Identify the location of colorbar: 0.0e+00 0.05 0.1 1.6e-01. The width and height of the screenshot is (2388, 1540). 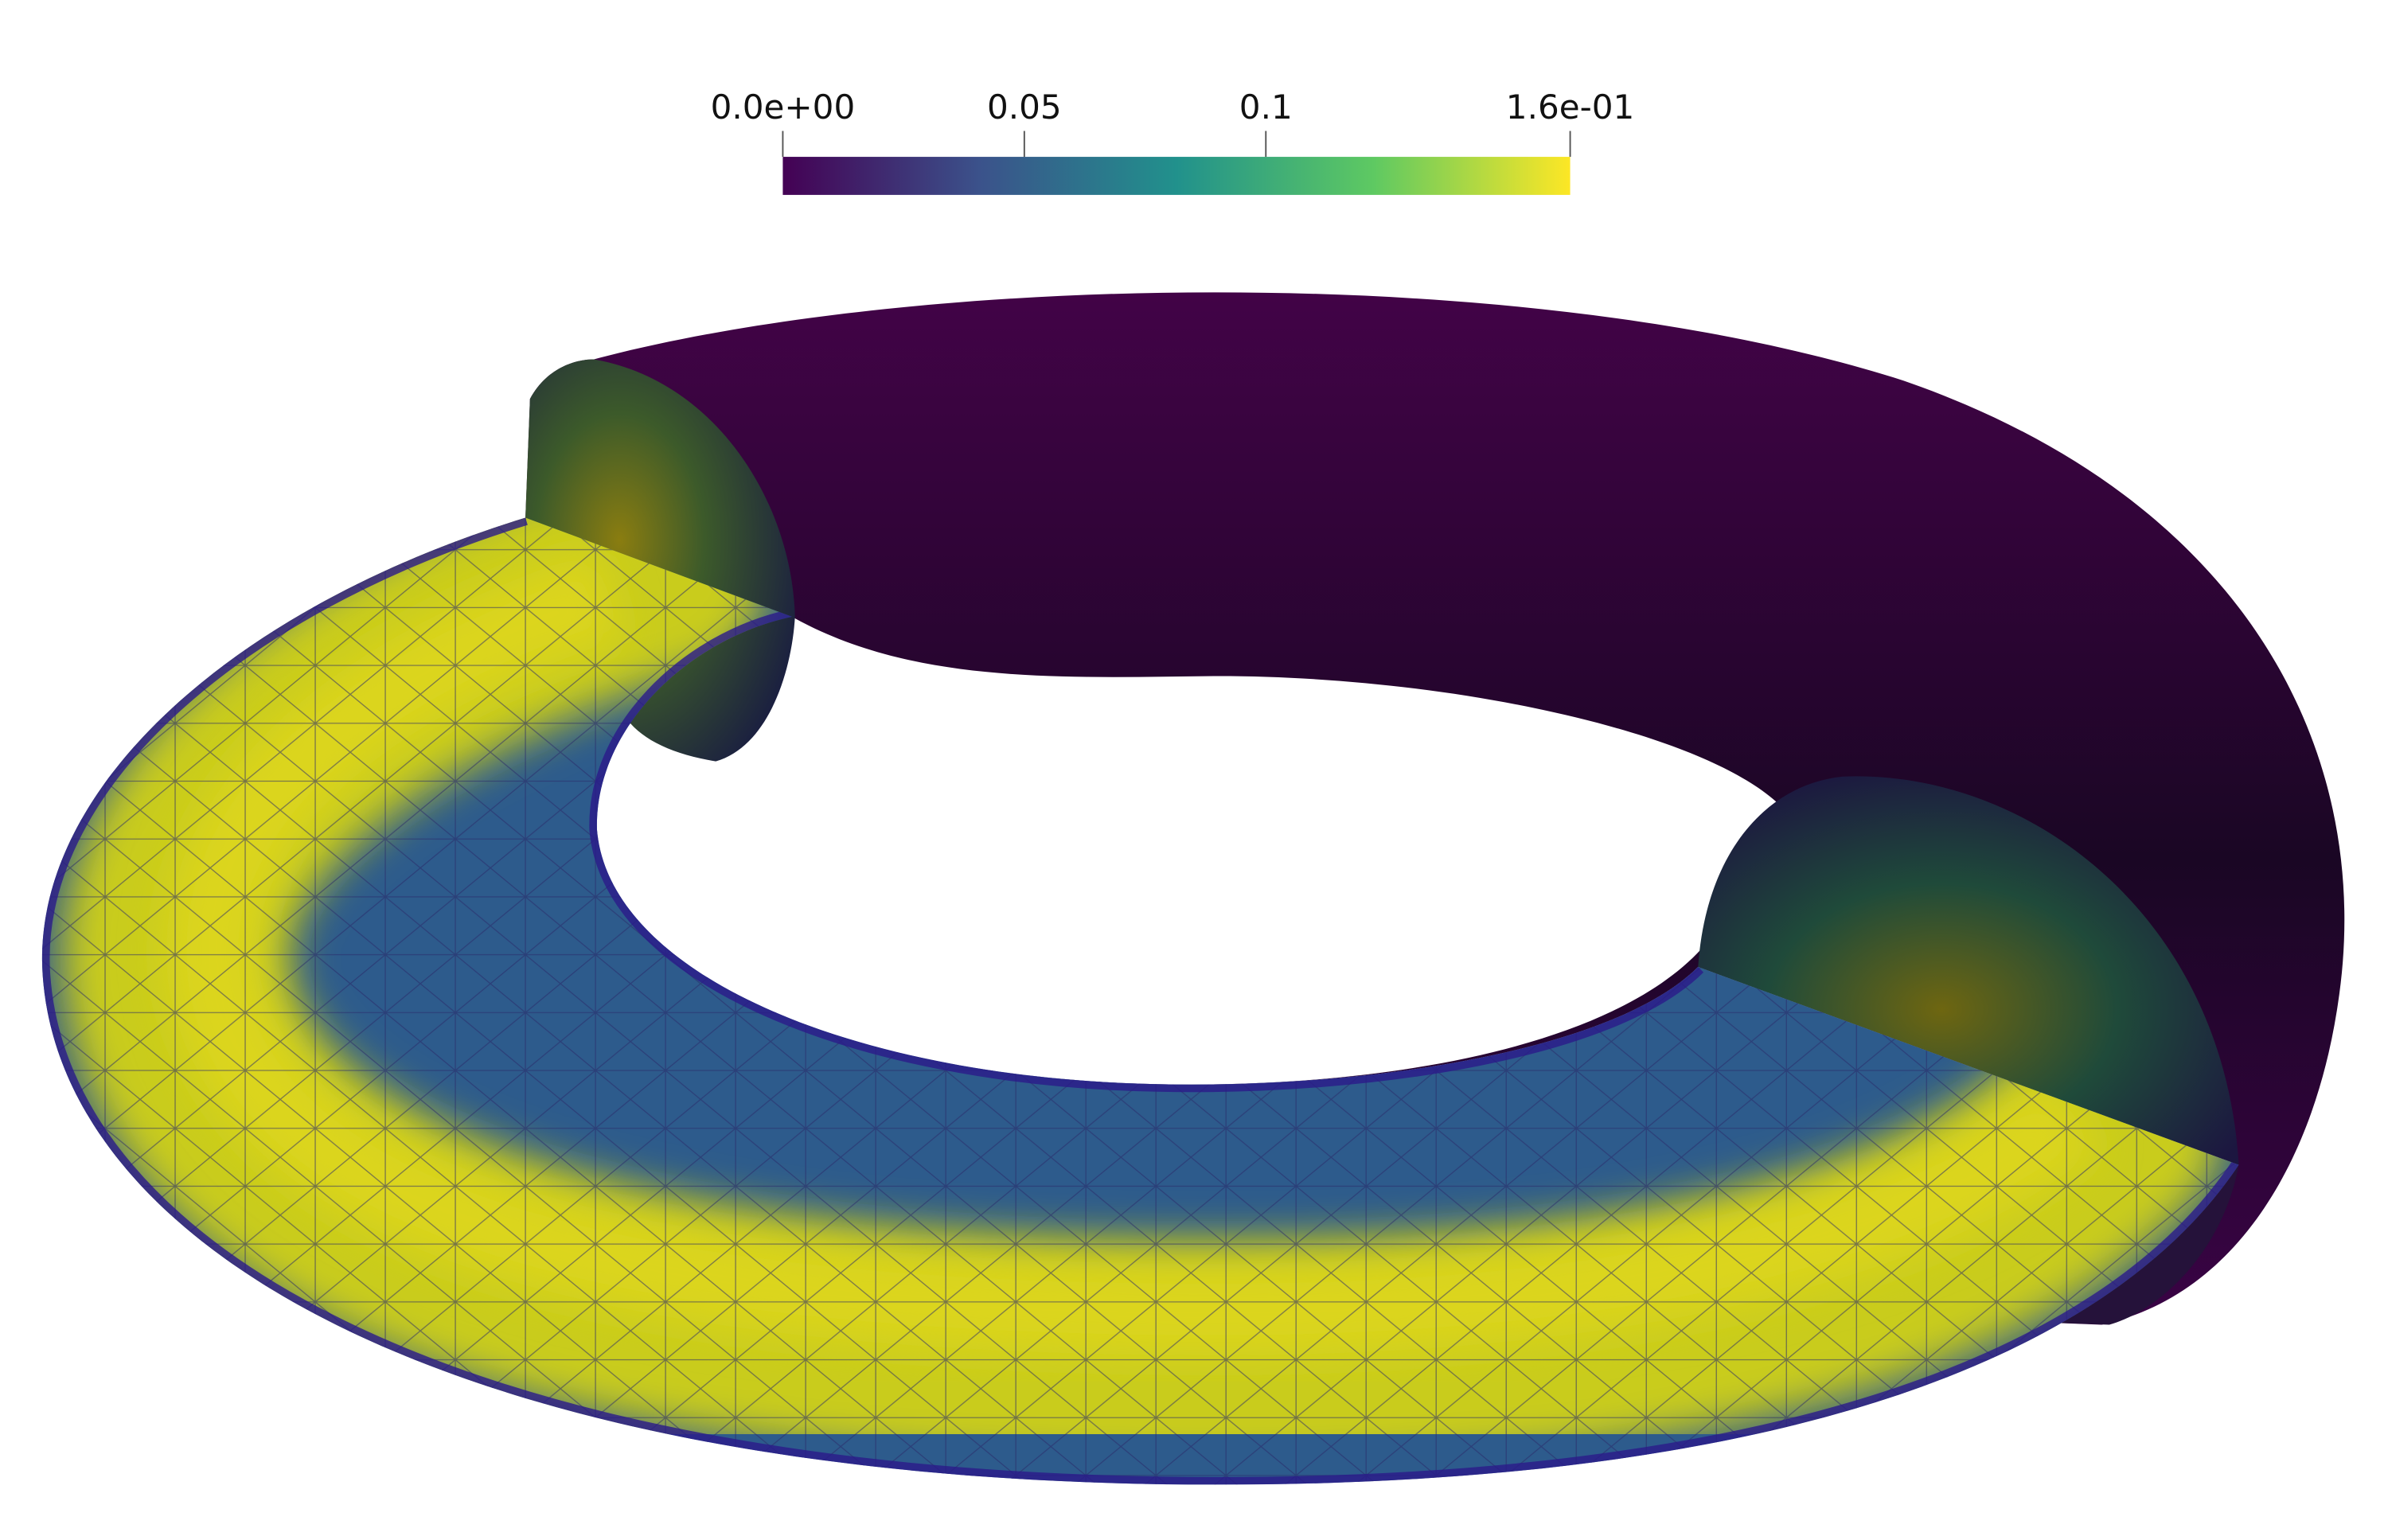
(1173, 142).